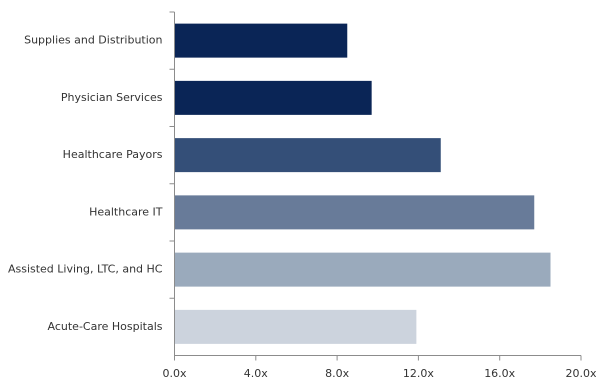  I want to click on category-label-physician-services: Physician Services, so click(112, 97).